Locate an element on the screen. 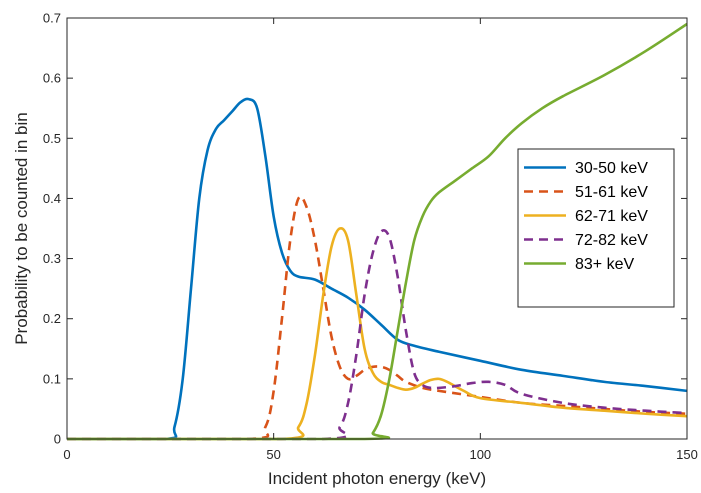 Image resolution: width=701 pixels, height=493 pixels. x-tick-label: 50 is located at coordinates (273, 454).